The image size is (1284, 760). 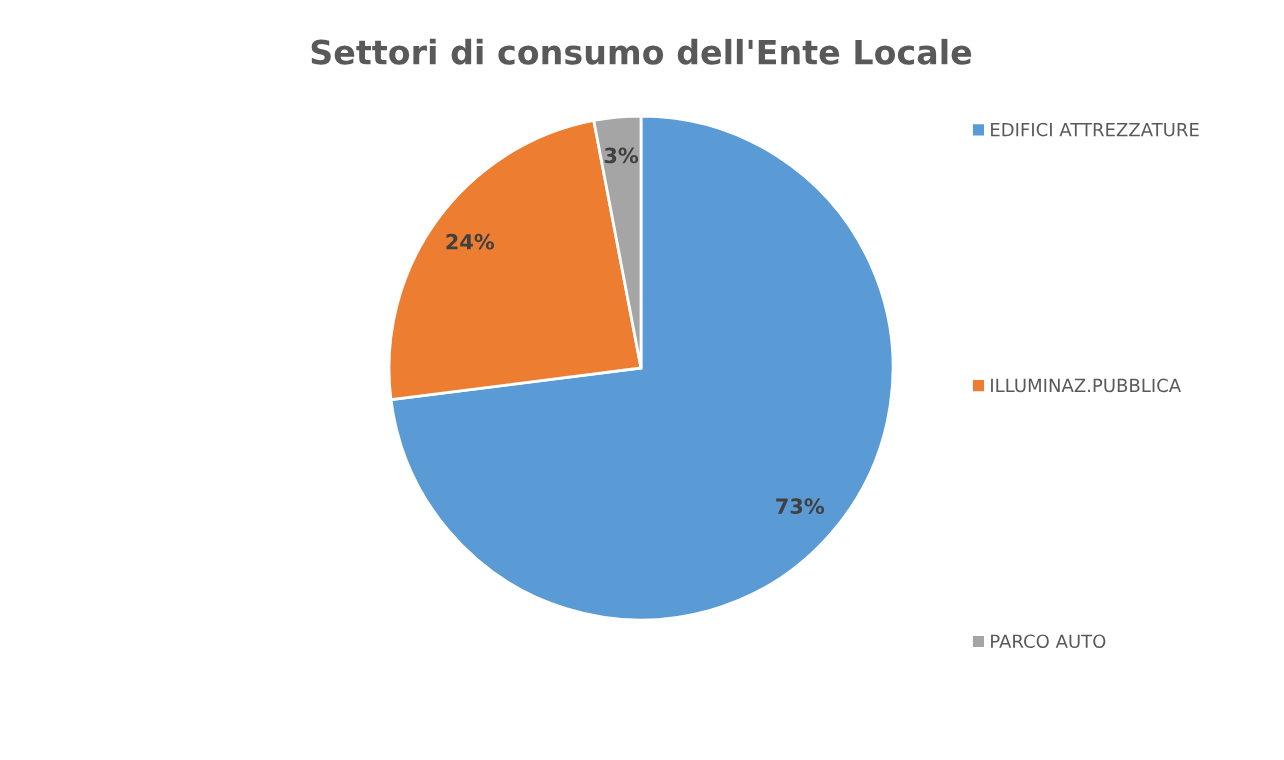 I want to click on data-label: 3%, so click(x=621, y=155).